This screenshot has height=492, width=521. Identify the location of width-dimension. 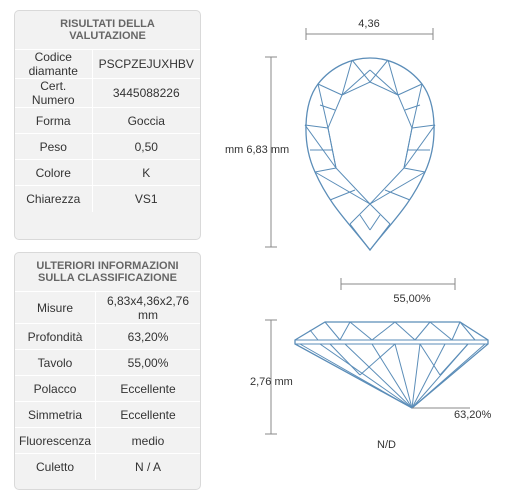
(369, 34).